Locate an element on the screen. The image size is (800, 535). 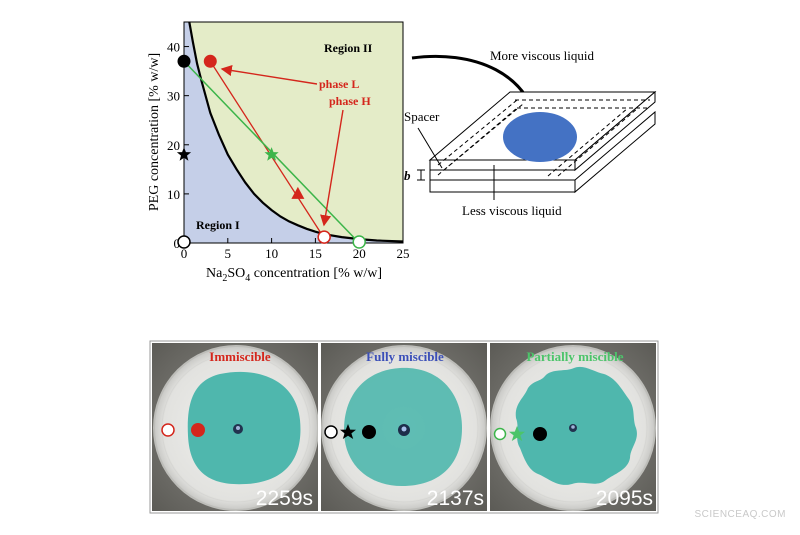
x-tick-label: 10 is located at coordinates (271, 253).